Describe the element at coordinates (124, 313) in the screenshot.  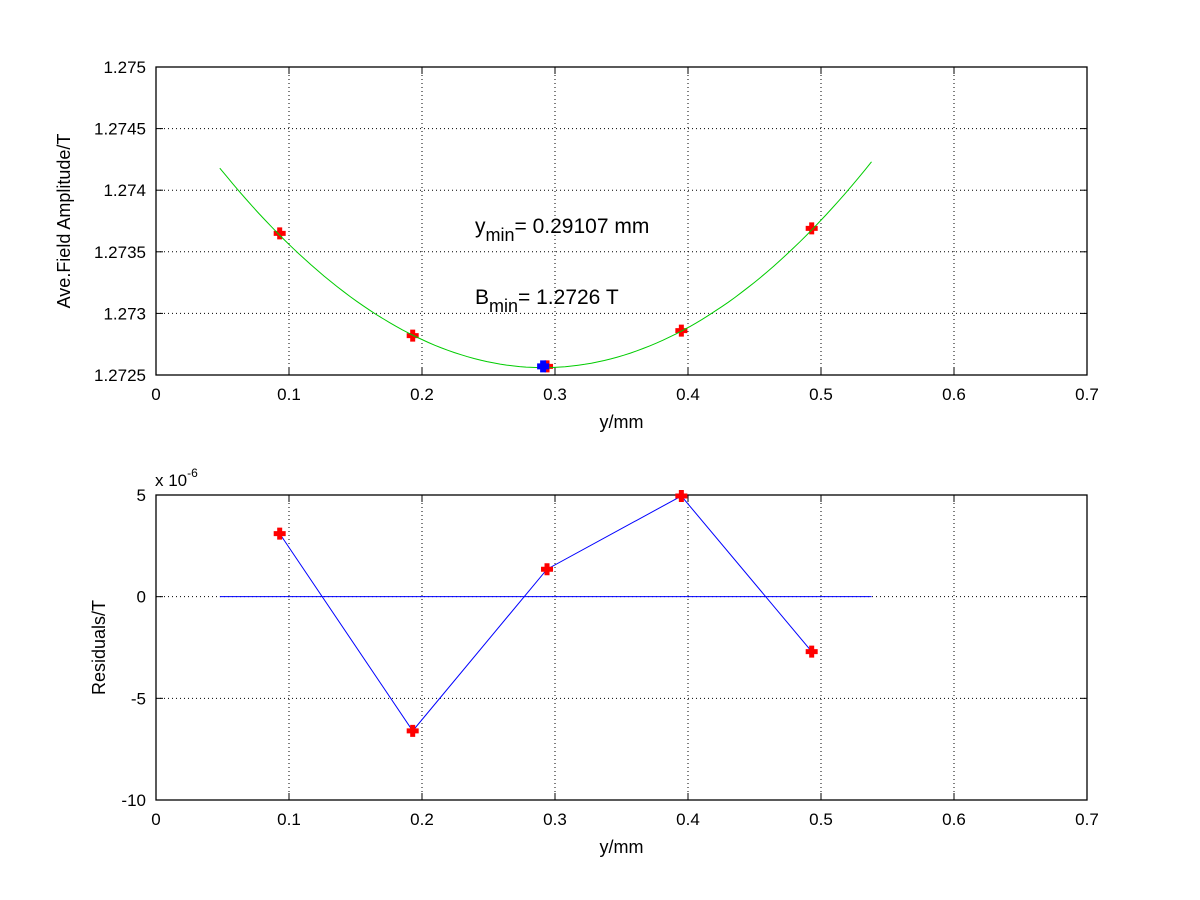
I see `y-tick-label: 1.273` at that location.